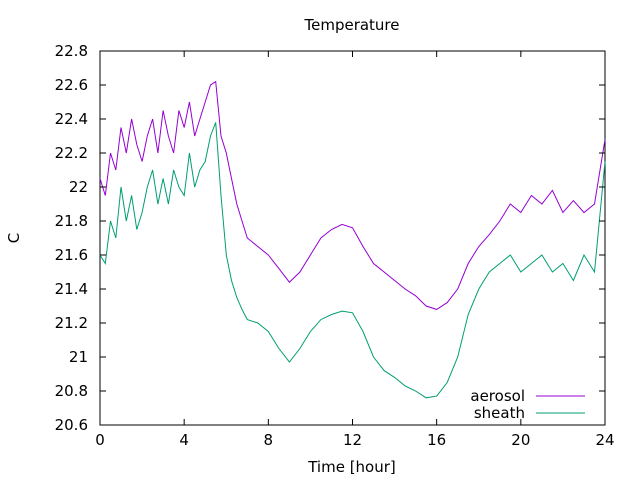  Describe the element at coordinates (269, 440) in the screenshot. I see `x-tick-label: 8` at that location.